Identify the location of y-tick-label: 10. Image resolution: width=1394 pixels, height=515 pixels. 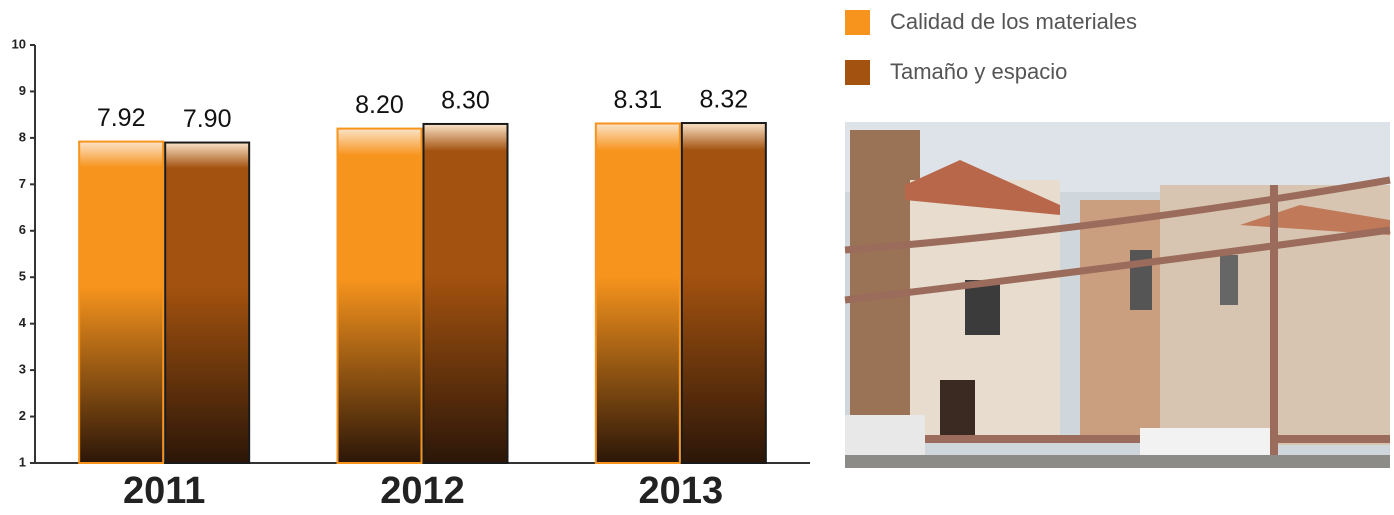
(19, 43).